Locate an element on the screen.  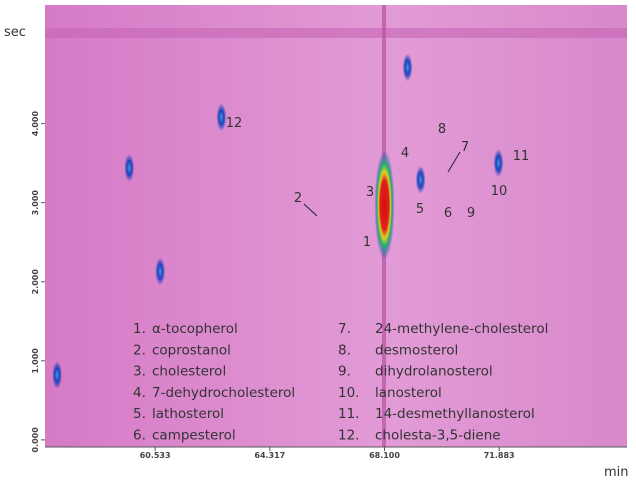
x-tick-label: 60.533 is located at coordinates (155, 455).